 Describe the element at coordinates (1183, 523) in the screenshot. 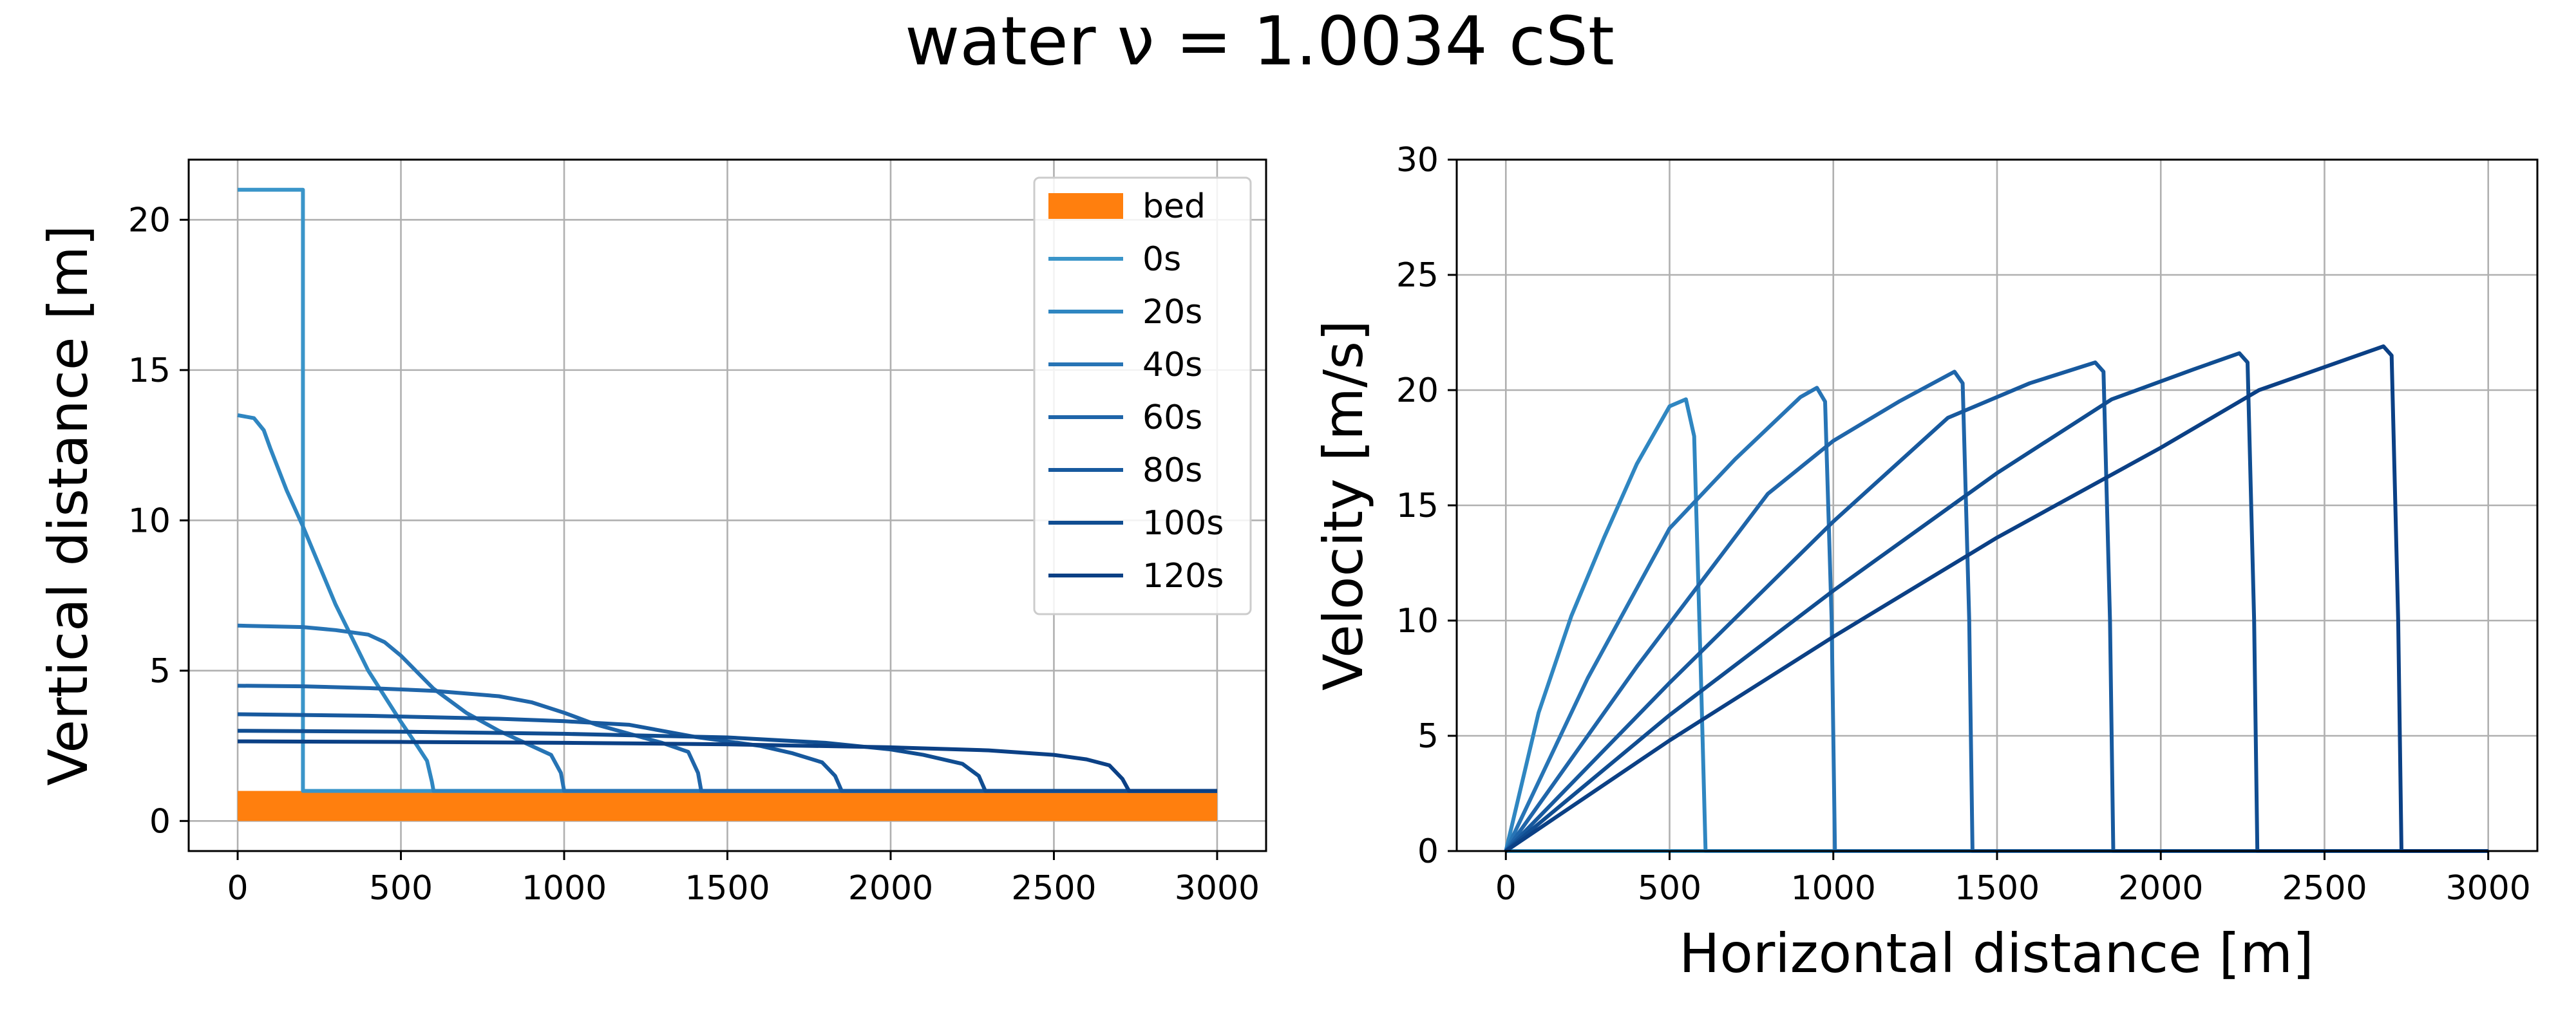

I see `legend-label: 100s` at that location.